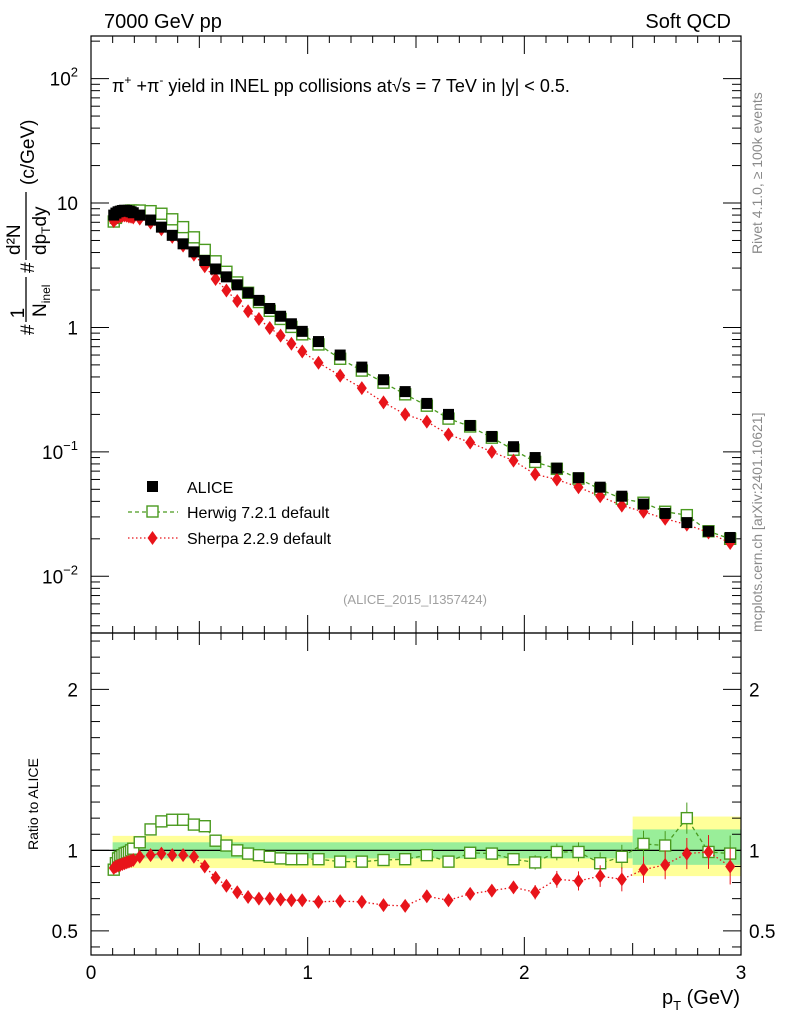  Describe the element at coordinates (422, 843) in the screenshot. I see `series-line-herwig` at that location.